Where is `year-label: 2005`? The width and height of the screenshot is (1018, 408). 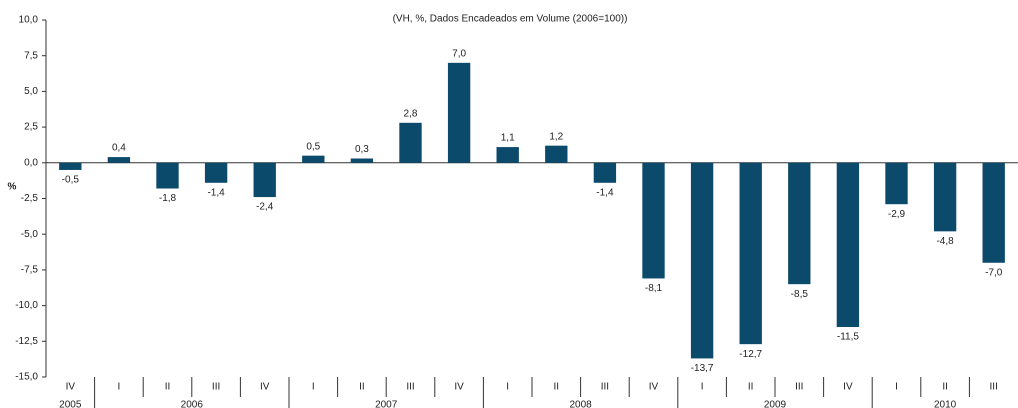 year-label: 2005 is located at coordinates (70, 404).